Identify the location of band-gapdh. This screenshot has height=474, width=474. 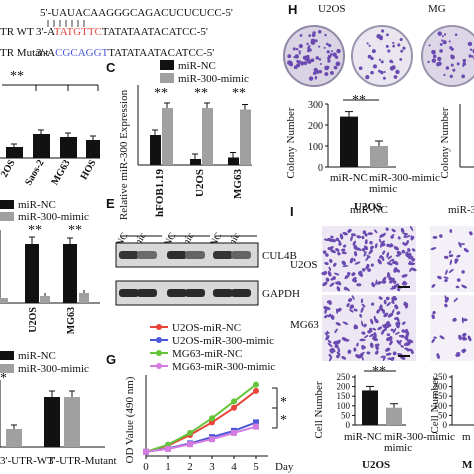
(129, 293).